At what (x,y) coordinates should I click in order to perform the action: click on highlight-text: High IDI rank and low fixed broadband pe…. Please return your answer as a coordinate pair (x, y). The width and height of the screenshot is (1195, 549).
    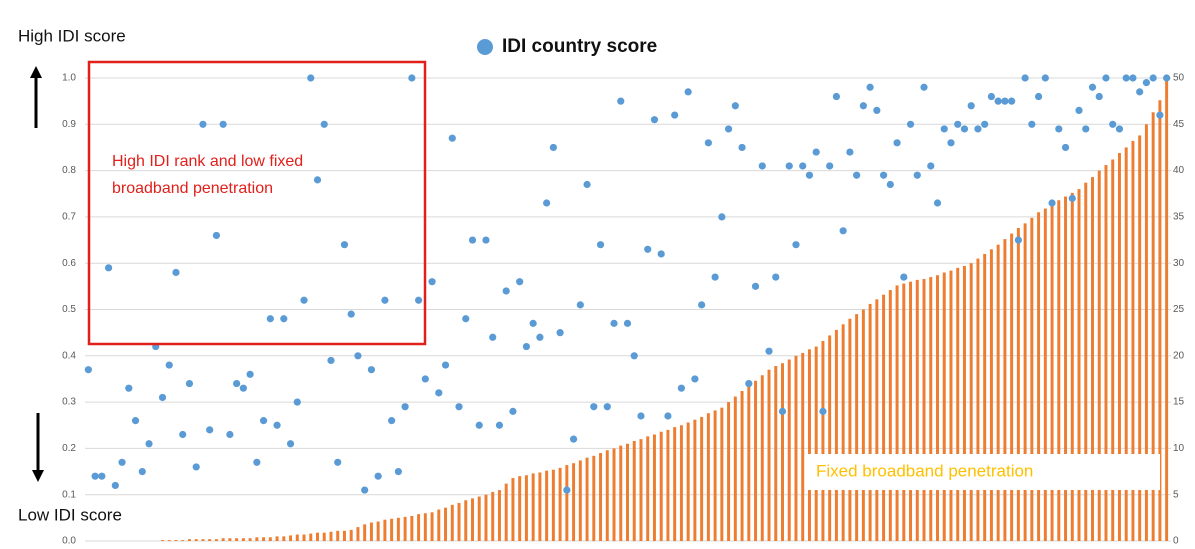
    Looking at the image, I should click on (208, 175).